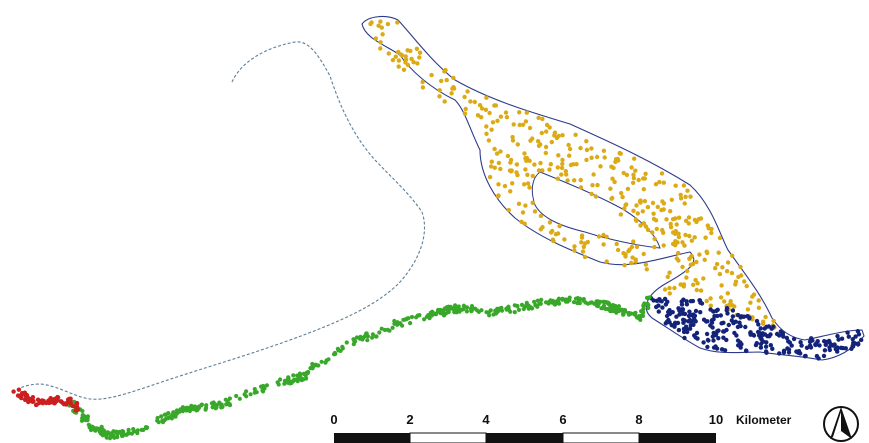  What do you see at coordinates (333, 419) in the screenshot?
I see `scale-tick-label: 0` at bounding box center [333, 419].